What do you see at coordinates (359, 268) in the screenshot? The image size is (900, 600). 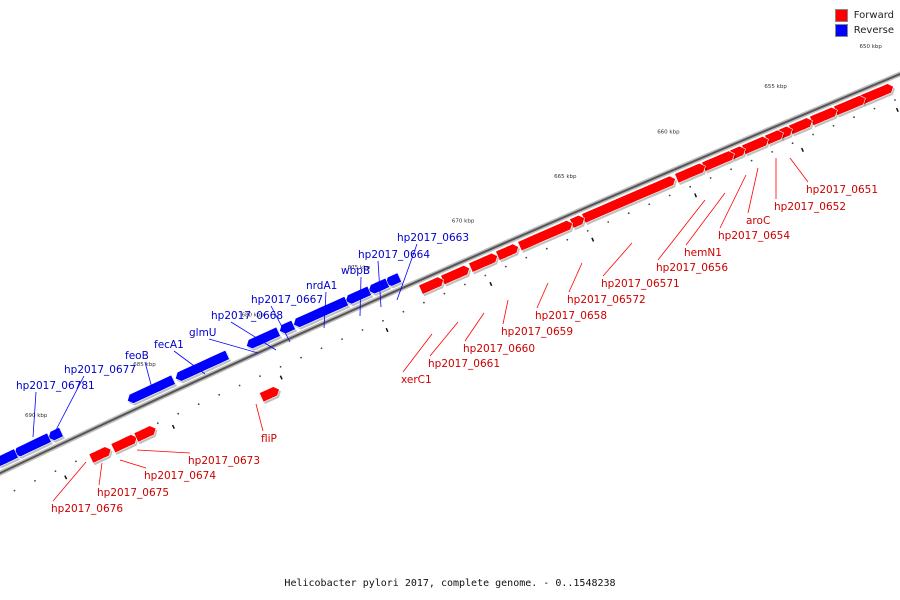 I see `tick-label: 675 kbp` at bounding box center [359, 268].